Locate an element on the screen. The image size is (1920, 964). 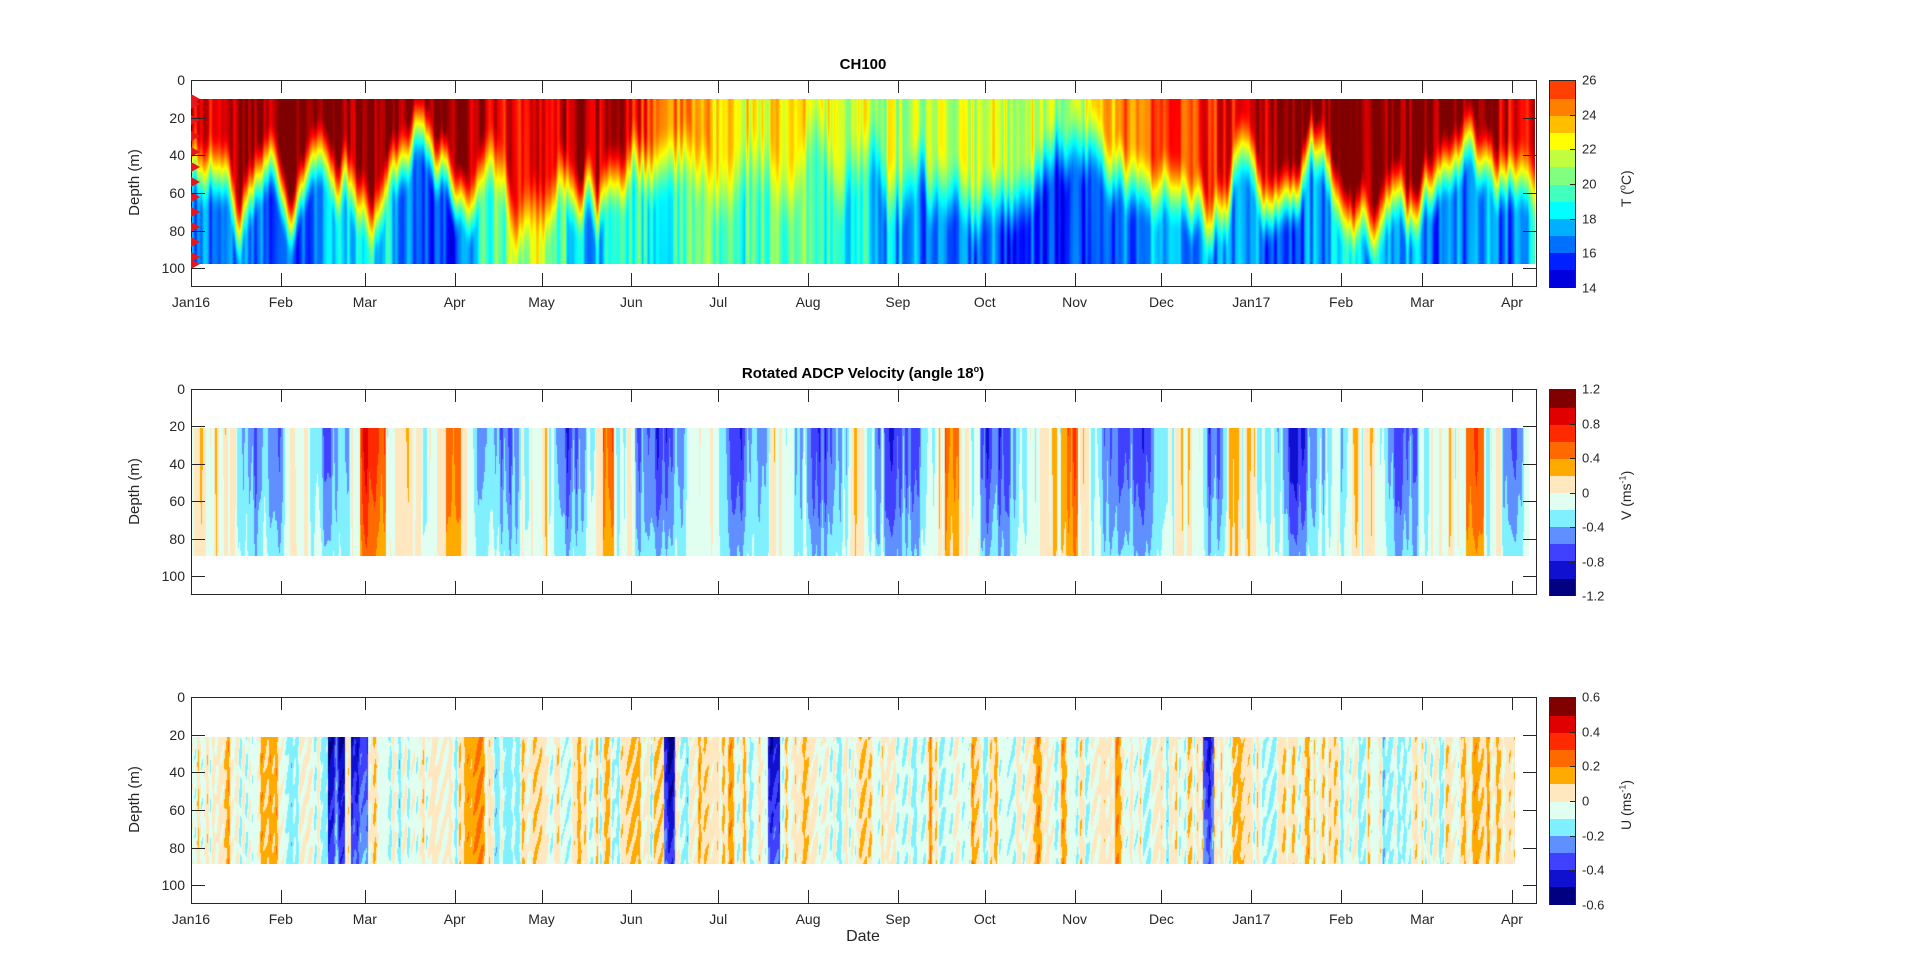
colorbar-label: U (ms-1) is located at coordinates (1625, 804).